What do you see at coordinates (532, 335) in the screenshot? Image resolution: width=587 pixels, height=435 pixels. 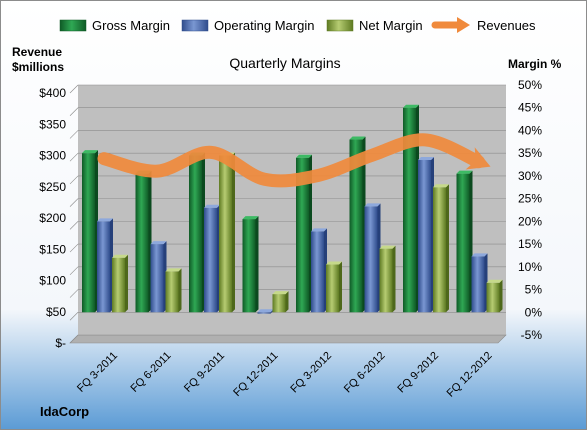 I see `right-tick-label: -5%` at bounding box center [532, 335].